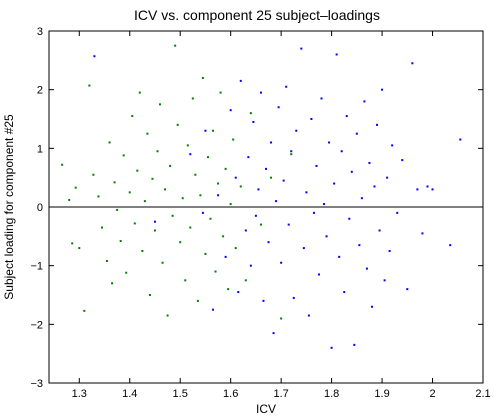 The image size is (499, 418). What do you see at coordinates (36, 267) in the screenshot?
I see `y-tick-label: −1` at bounding box center [36, 267].